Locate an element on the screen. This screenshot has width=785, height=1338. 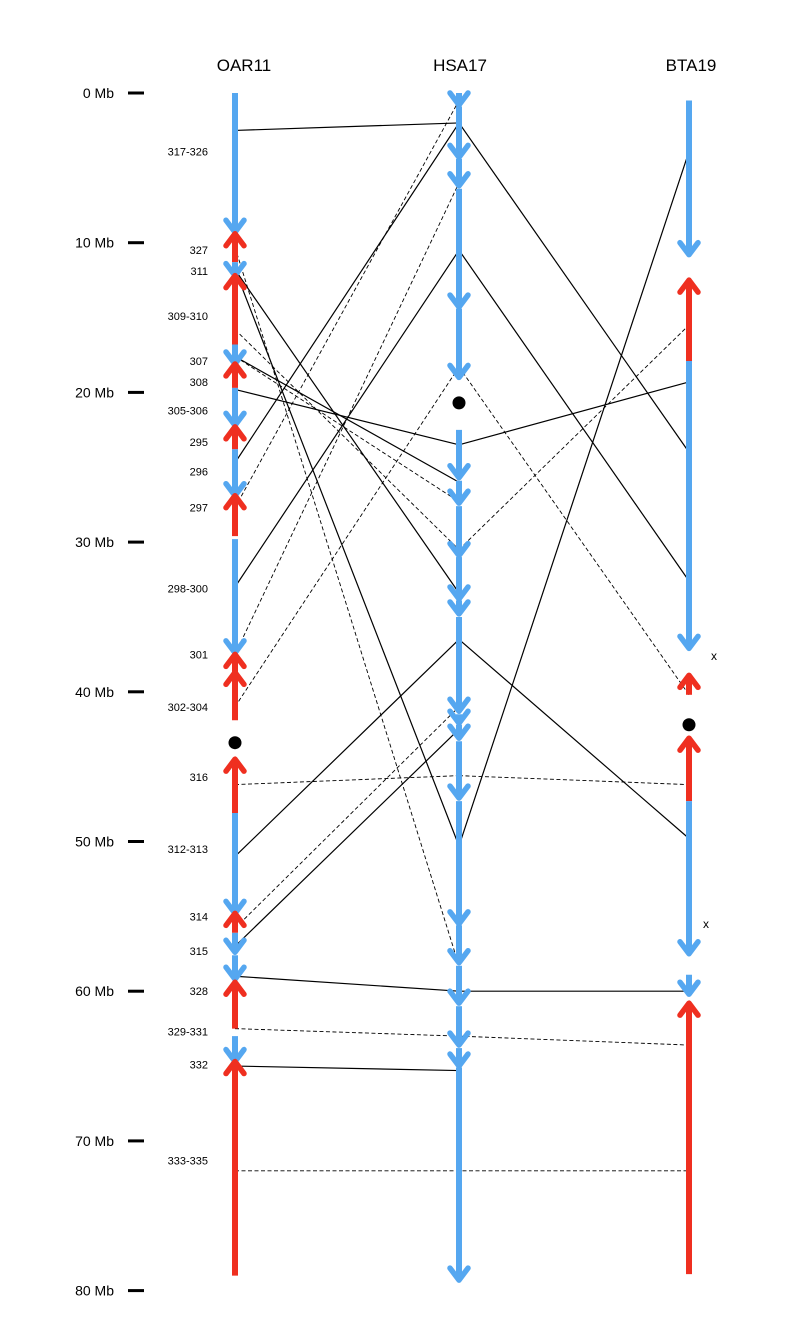
marker-label: 309-310 is located at coordinates (188, 317).